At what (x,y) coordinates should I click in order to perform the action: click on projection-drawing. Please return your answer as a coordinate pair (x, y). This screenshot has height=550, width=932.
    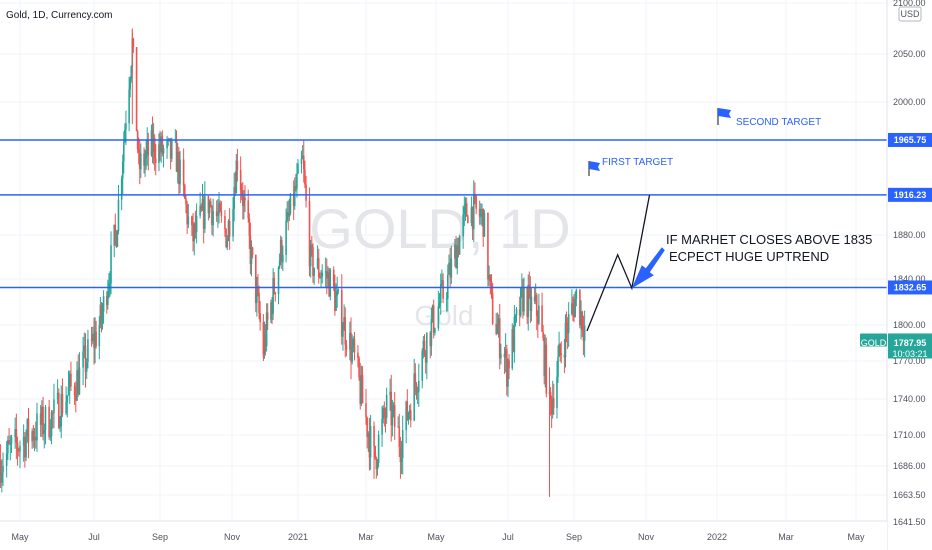
    Looking at the image, I should click on (625, 263).